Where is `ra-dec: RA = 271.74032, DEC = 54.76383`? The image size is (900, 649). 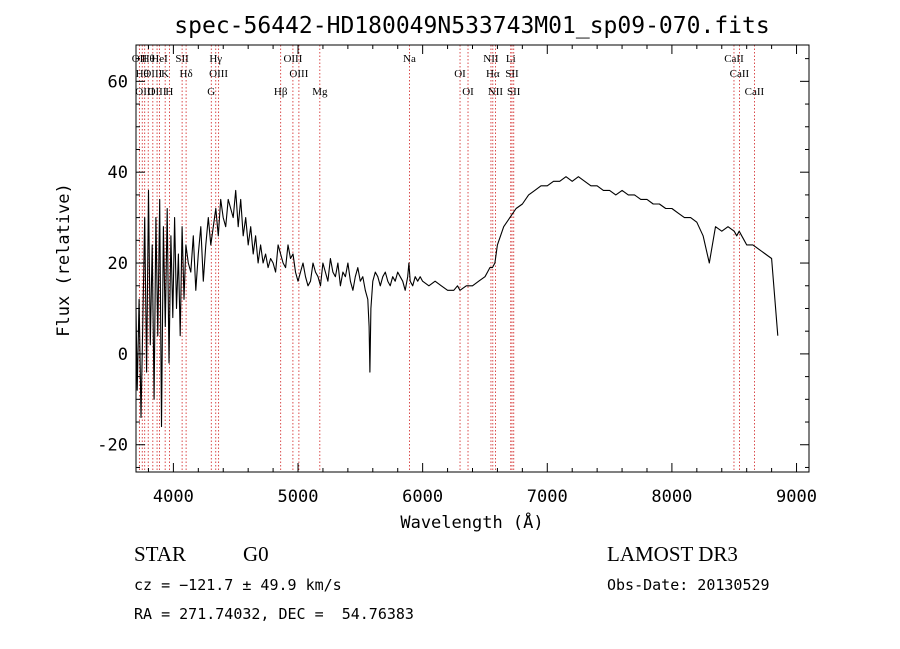
ra-dec: RA = 271.74032, DEC = 54.76383 is located at coordinates (274, 614).